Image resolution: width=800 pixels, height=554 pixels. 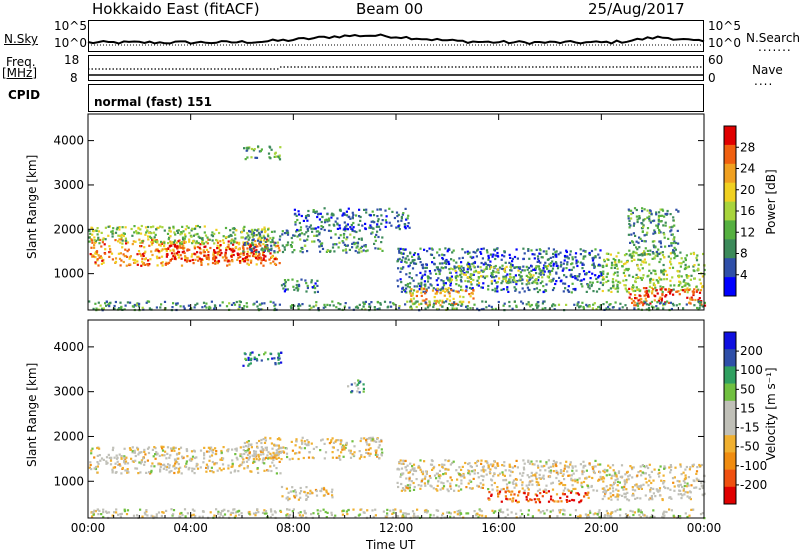 I want to click on freq-unit-label: [MHz], so click(x=20, y=73).